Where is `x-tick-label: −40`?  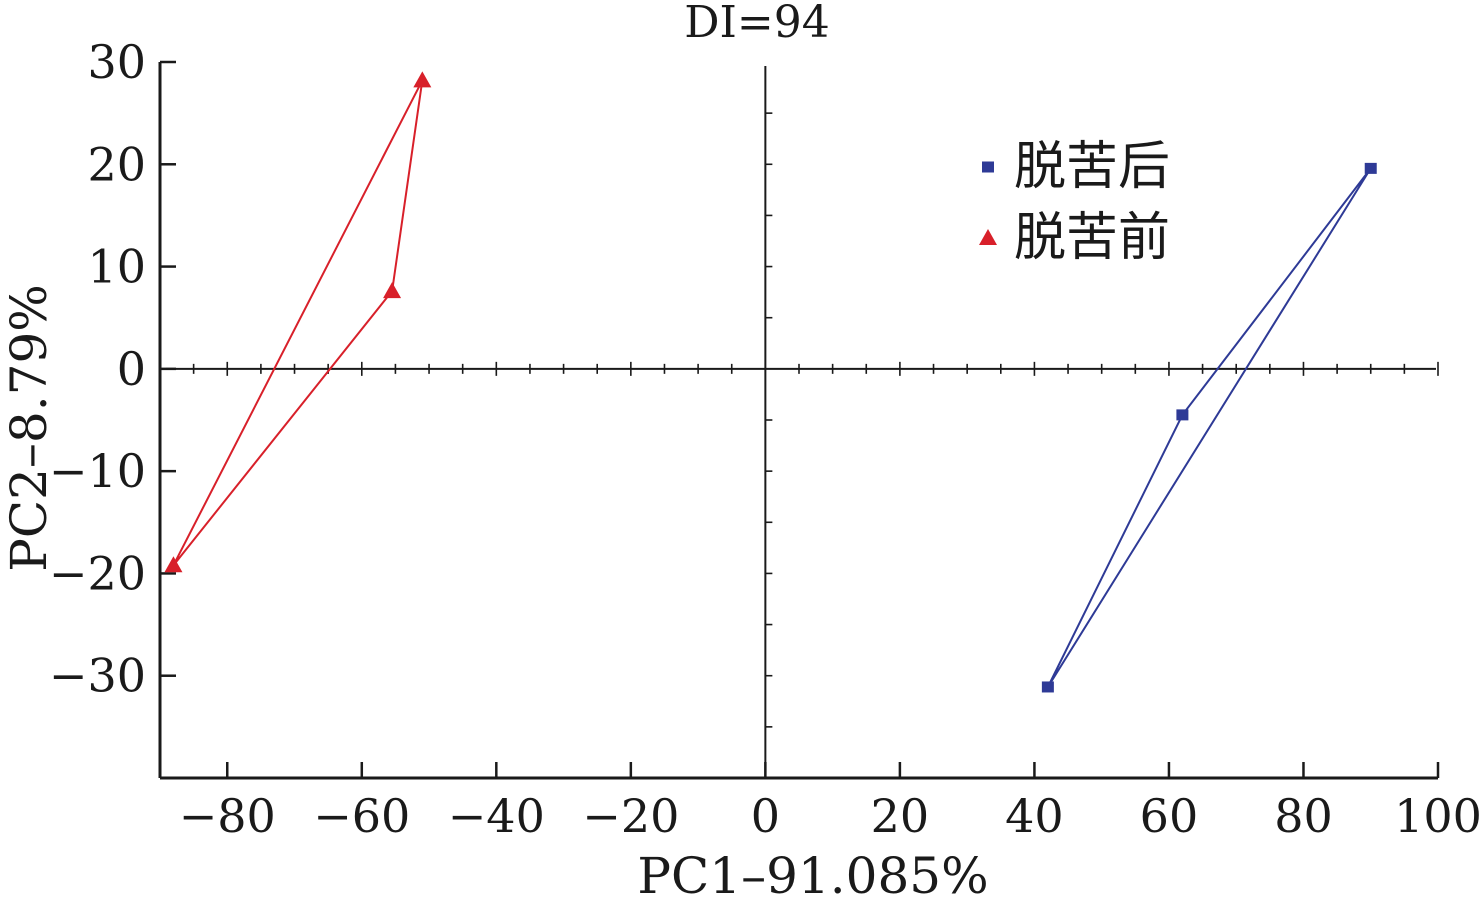
x-tick-label: −40 is located at coordinates (496, 816).